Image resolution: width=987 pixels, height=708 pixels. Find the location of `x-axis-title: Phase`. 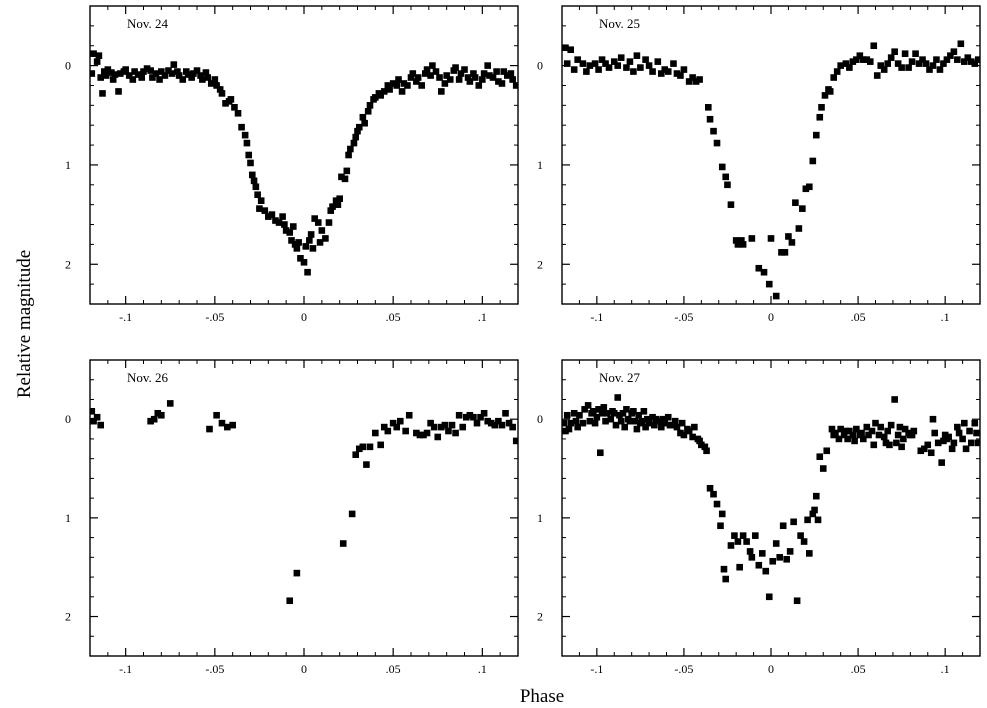

x-axis-title: Phase is located at coordinates (542, 696).